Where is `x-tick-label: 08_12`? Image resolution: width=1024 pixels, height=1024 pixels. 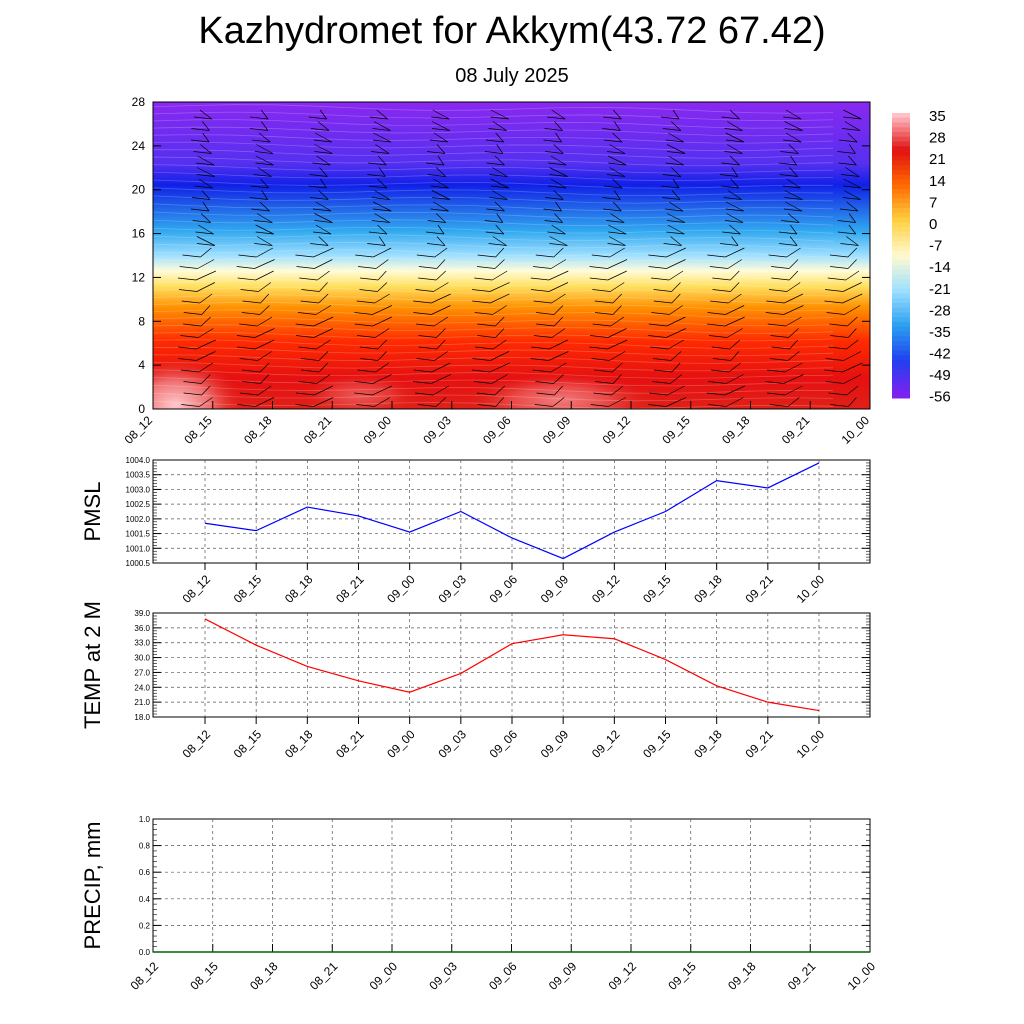
x-tick-label: 08_12 is located at coordinates (197, 589).